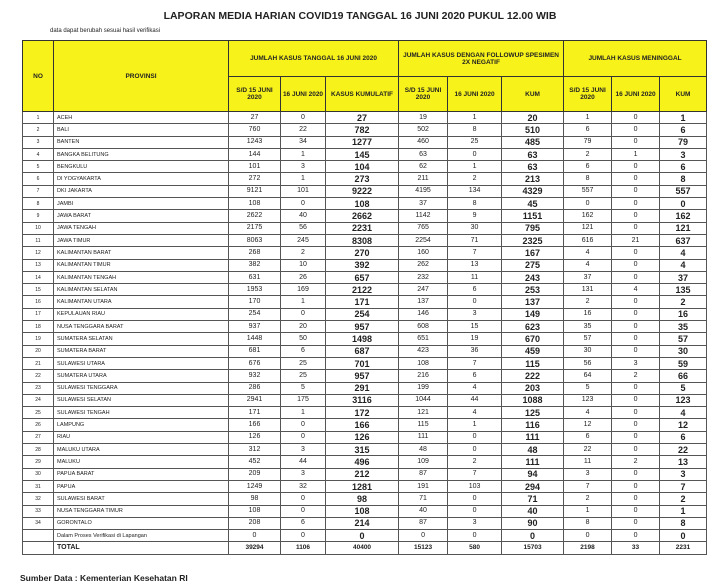 Image resolution: width=720 pixels, height=586 pixels. I want to click on value-cell: 8308, so click(362, 240).